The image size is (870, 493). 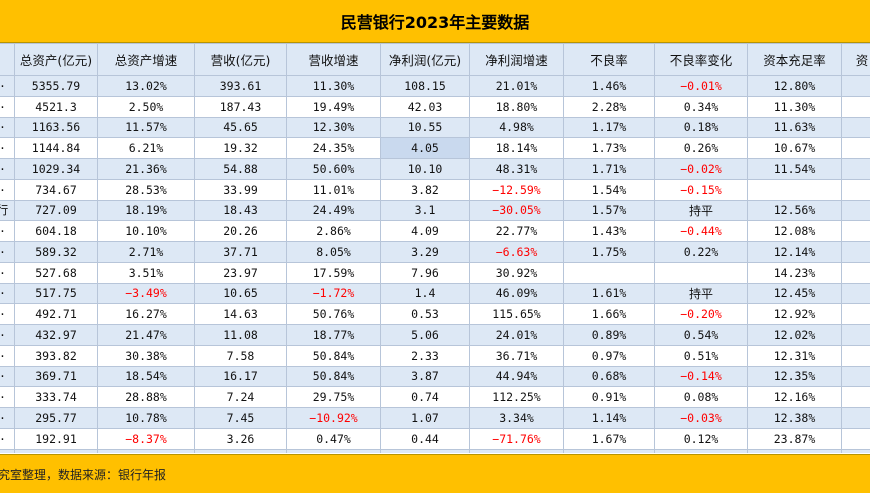 What do you see at coordinates (241, 169) in the screenshot?
I see `cell-revenue: 54.88` at bounding box center [241, 169].